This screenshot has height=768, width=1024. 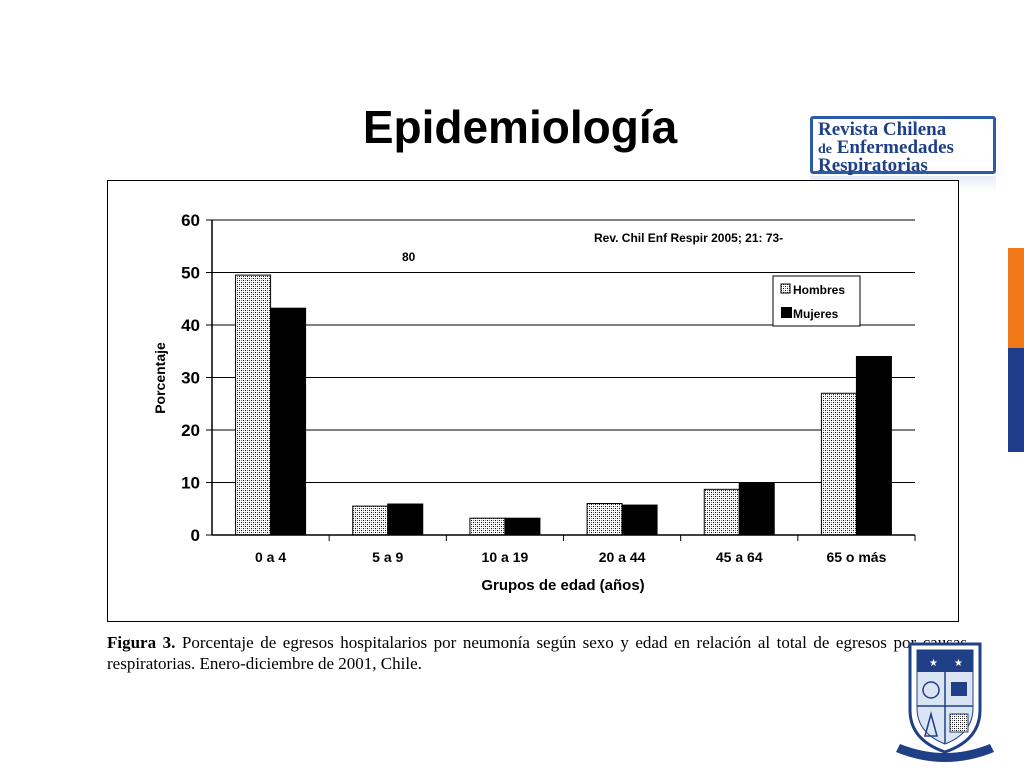 I want to click on y-tick-label: 0, so click(x=195, y=535).